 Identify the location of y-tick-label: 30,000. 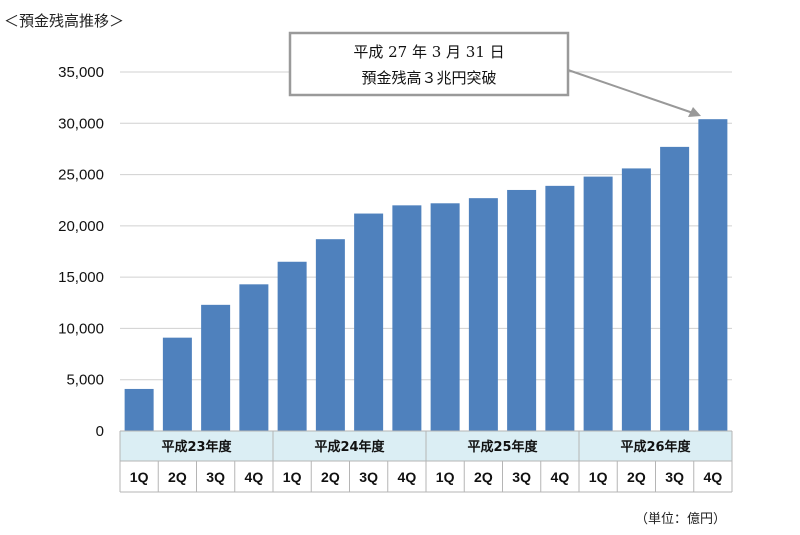
(81, 123).